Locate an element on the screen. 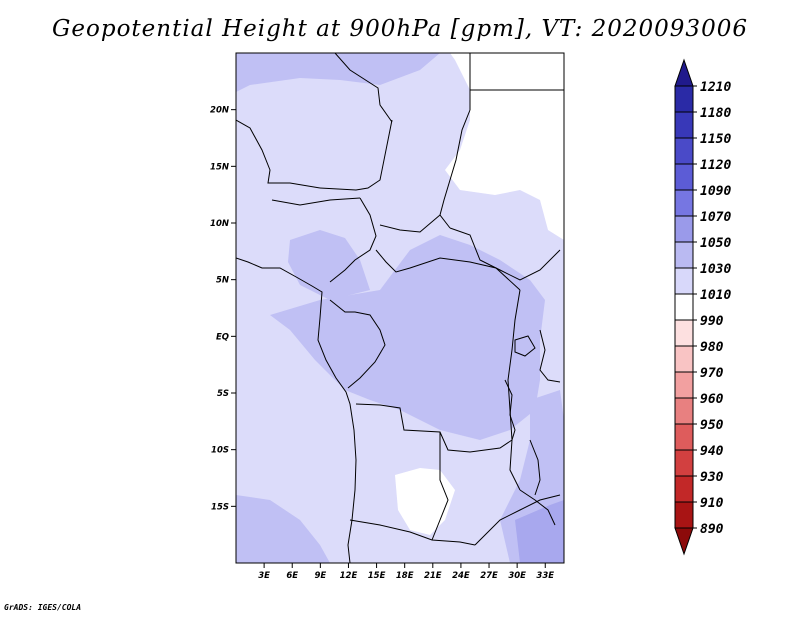  colorbar-level-label: 1010 is located at coordinates (715, 295).